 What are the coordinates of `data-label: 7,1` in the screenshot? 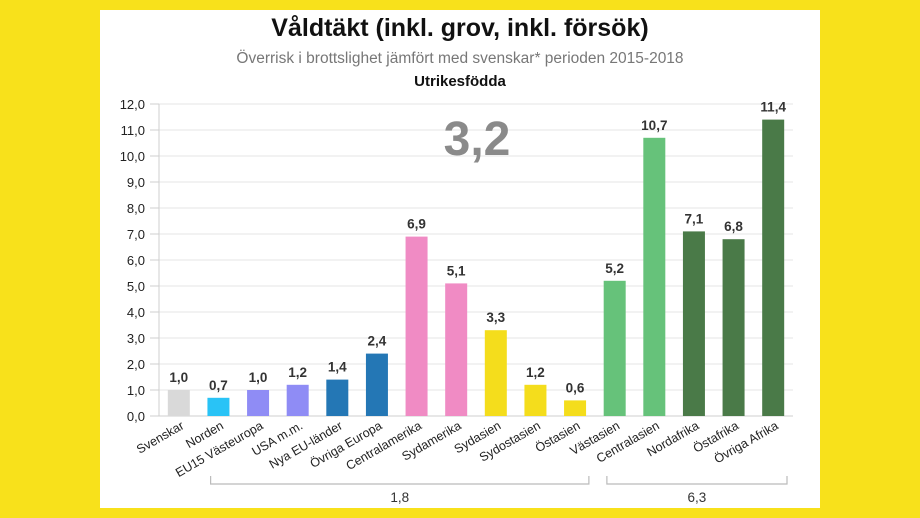 It's located at (694, 218).